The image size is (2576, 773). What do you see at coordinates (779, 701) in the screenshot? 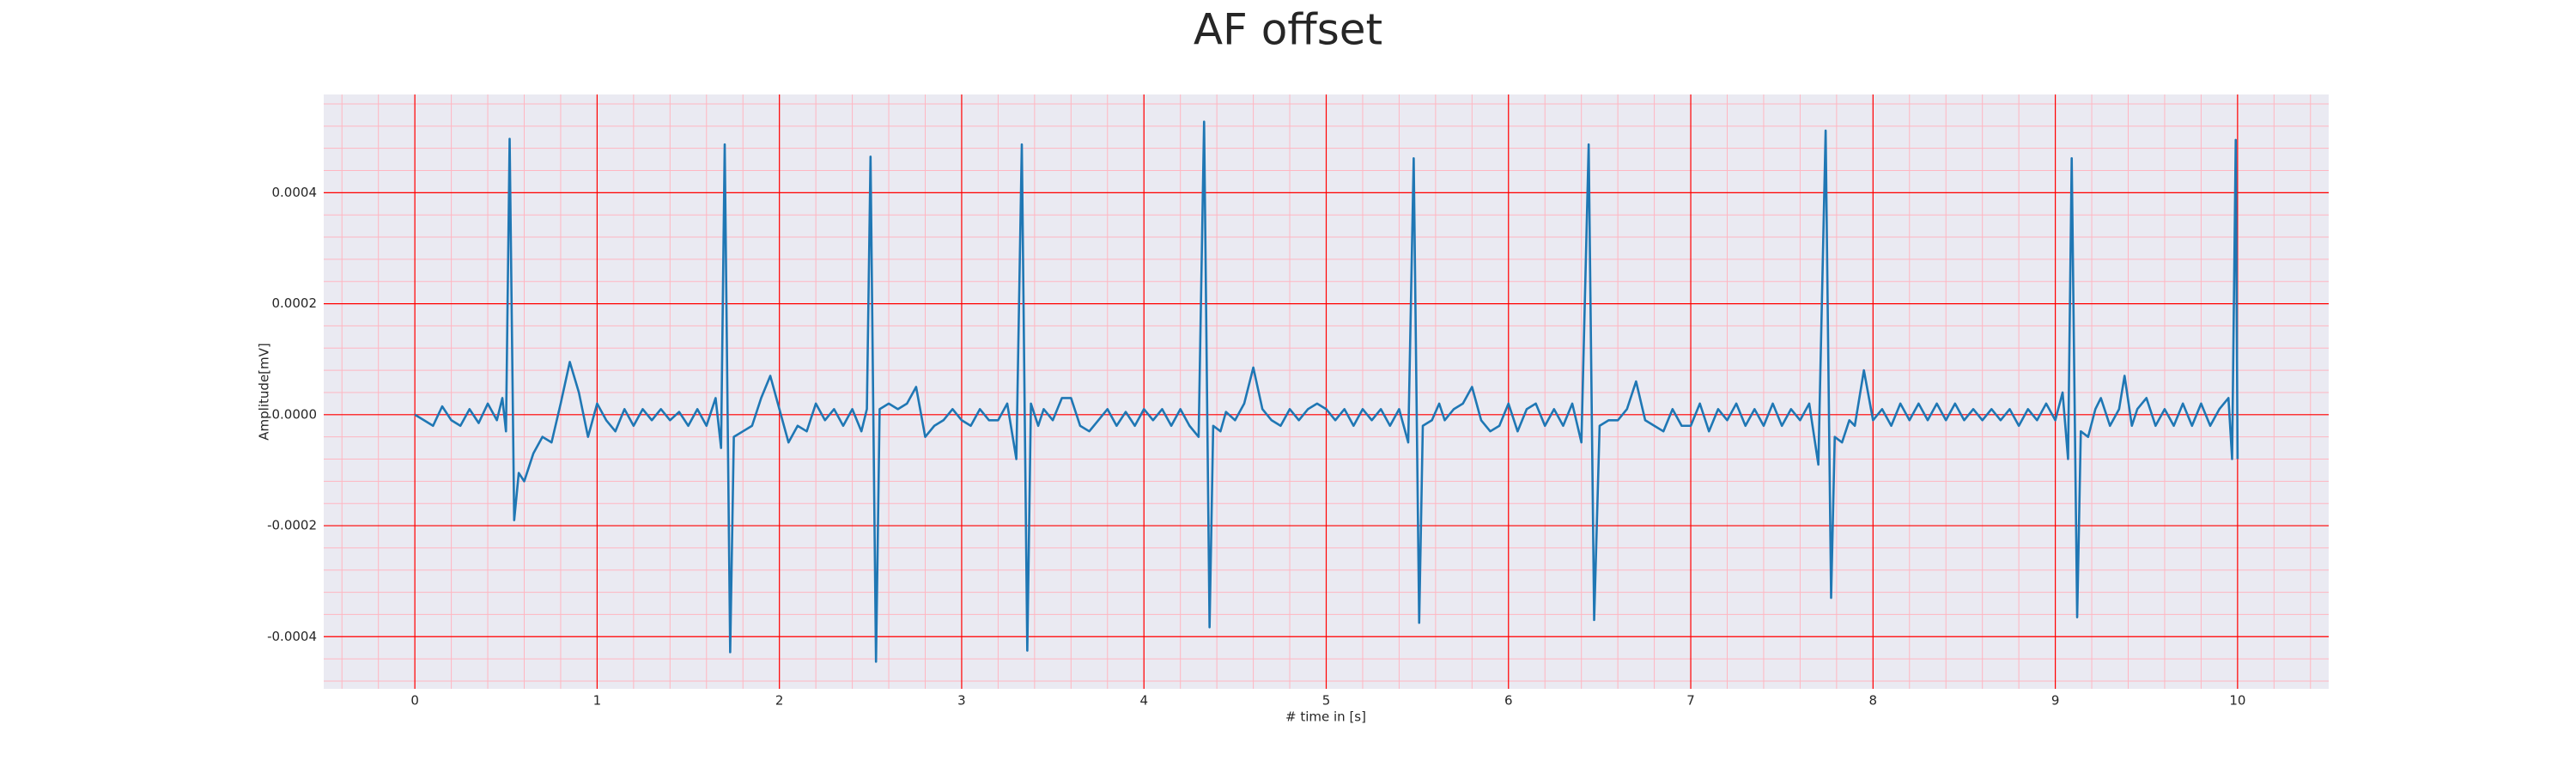
I see `x-tick-label: 2` at bounding box center [779, 701].